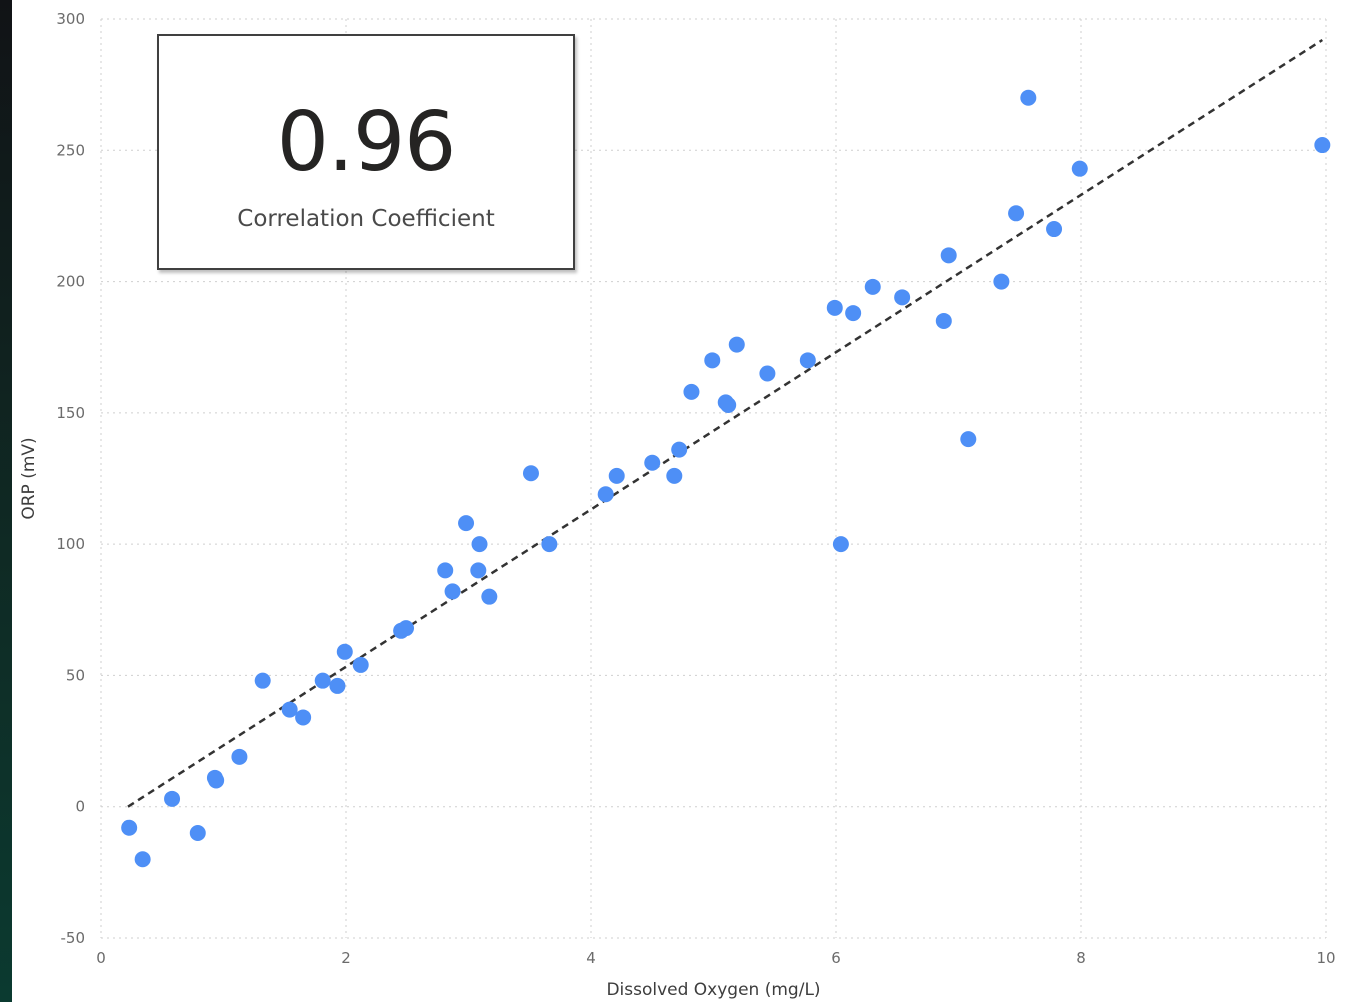 This screenshot has width=1366, height=1002. Describe the element at coordinates (713, 990) in the screenshot. I see `x-axis-title: Dissolved Oxygen (mg/L)` at that location.